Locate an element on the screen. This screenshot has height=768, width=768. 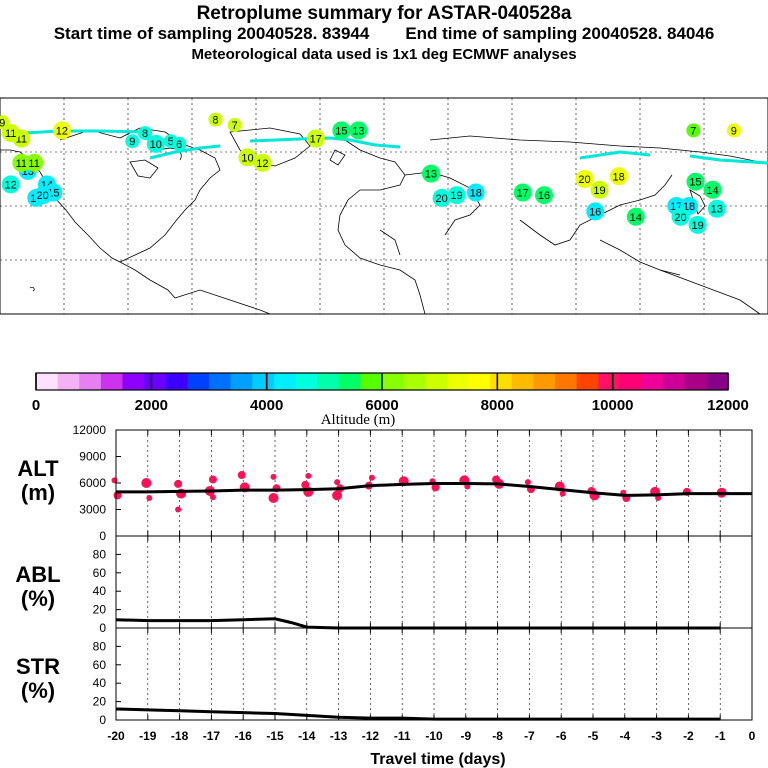
cluster-label: 15 is located at coordinates (695, 183).